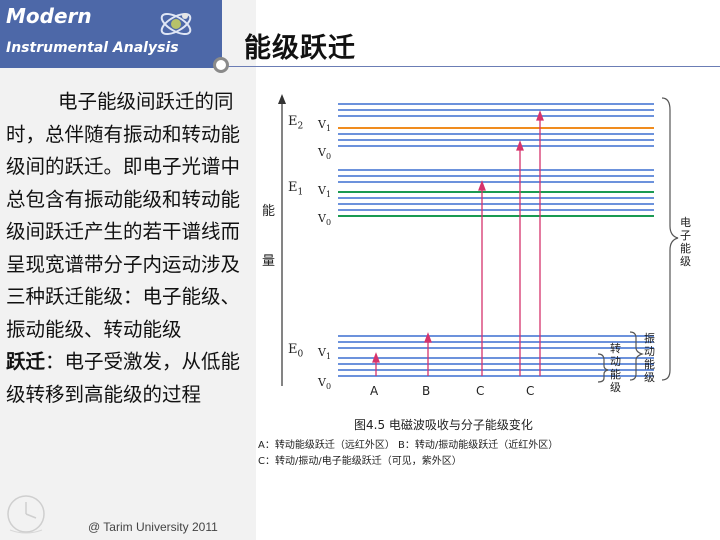 The image size is (720, 540). Describe the element at coordinates (496, 125) in the screenshot. I see `e2-level-group` at that location.